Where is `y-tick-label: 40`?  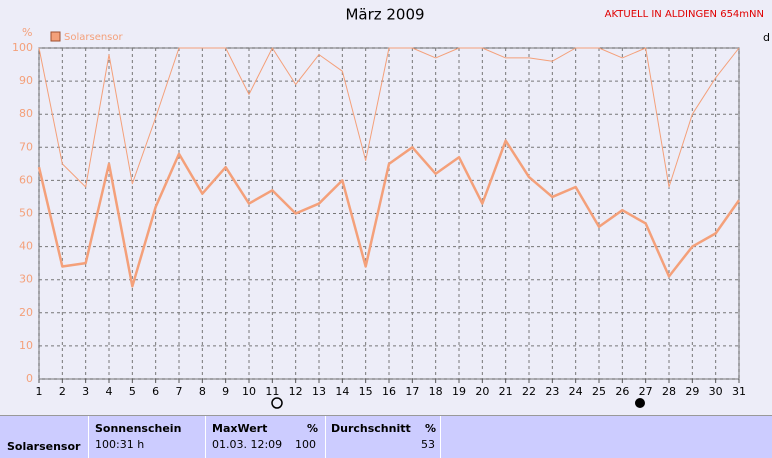
y-tick-label: 40 is located at coordinates (26, 246).